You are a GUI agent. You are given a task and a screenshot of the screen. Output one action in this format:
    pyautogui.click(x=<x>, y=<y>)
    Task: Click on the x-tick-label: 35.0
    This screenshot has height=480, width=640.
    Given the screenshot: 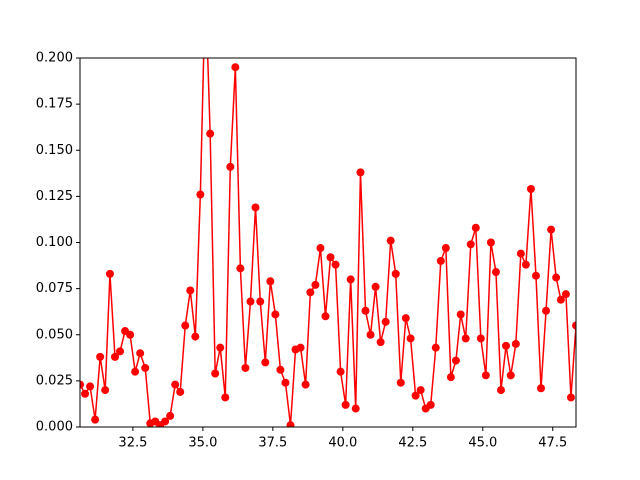 What is the action you would take?
    pyautogui.click(x=202, y=443)
    